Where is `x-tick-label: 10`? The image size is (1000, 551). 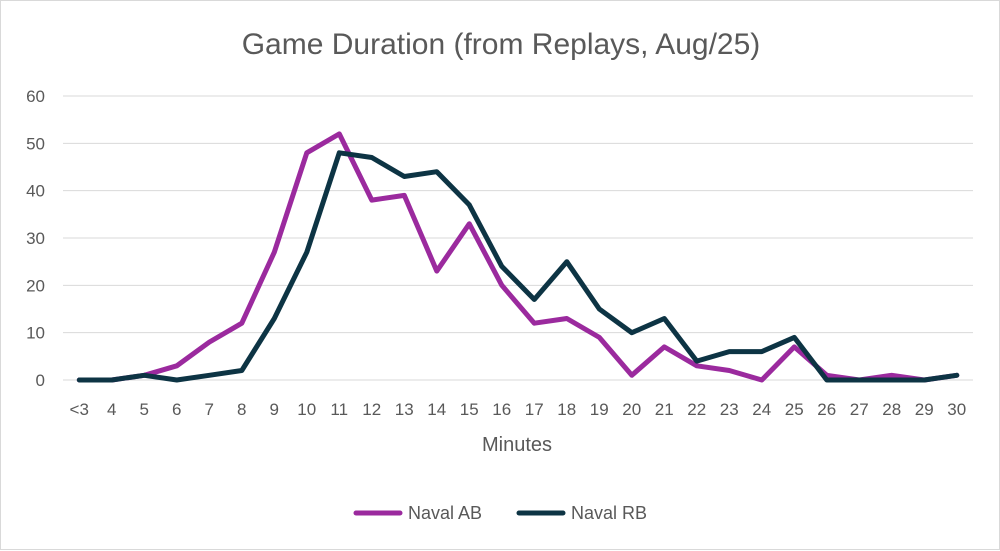
x-tick-label: 10 is located at coordinates (306, 409).